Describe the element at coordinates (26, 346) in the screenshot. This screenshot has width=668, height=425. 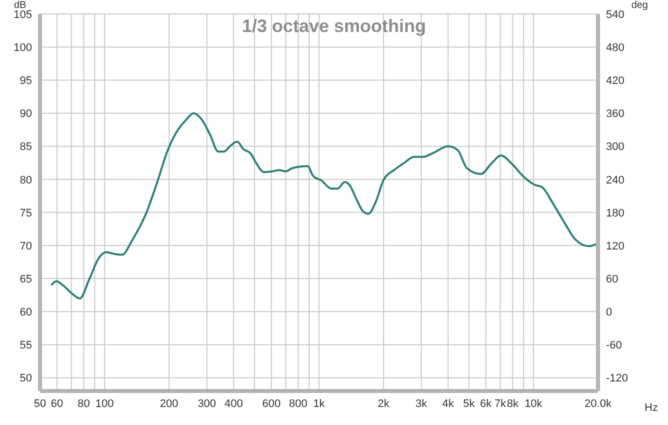
I see `y-tick-label: 55` at that location.